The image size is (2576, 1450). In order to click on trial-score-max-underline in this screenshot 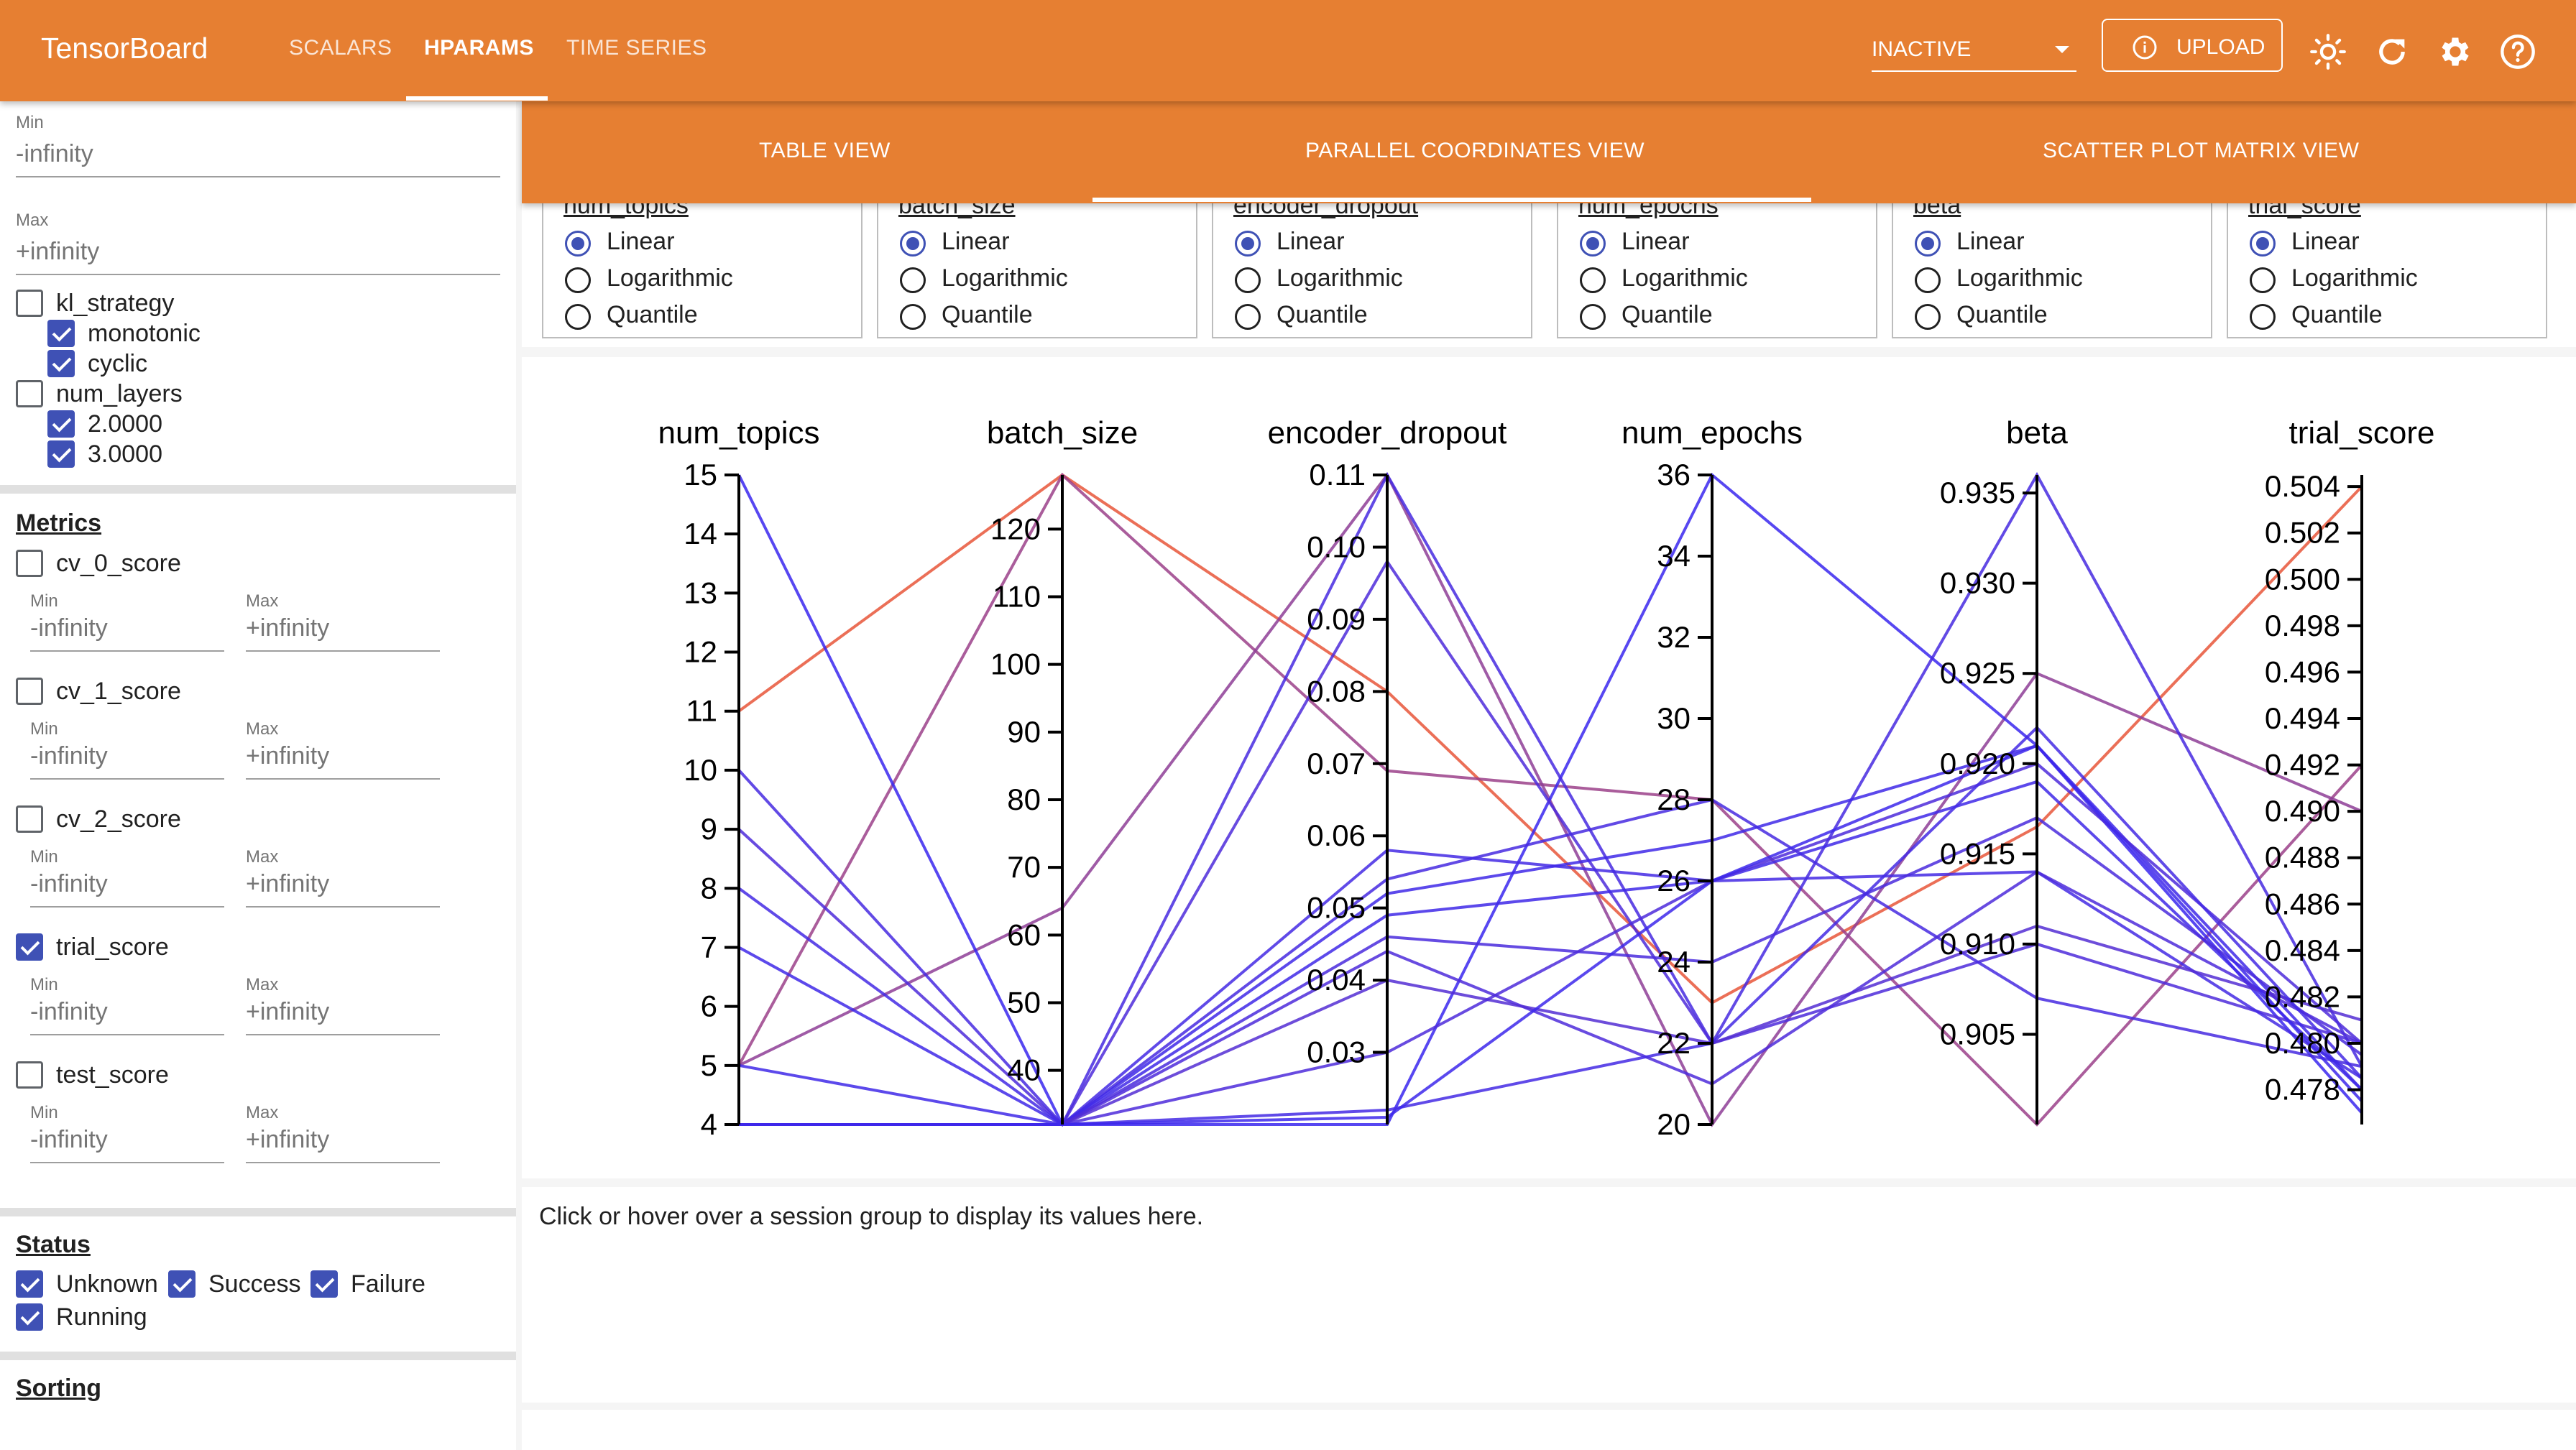, I will do `click(343, 1034)`.